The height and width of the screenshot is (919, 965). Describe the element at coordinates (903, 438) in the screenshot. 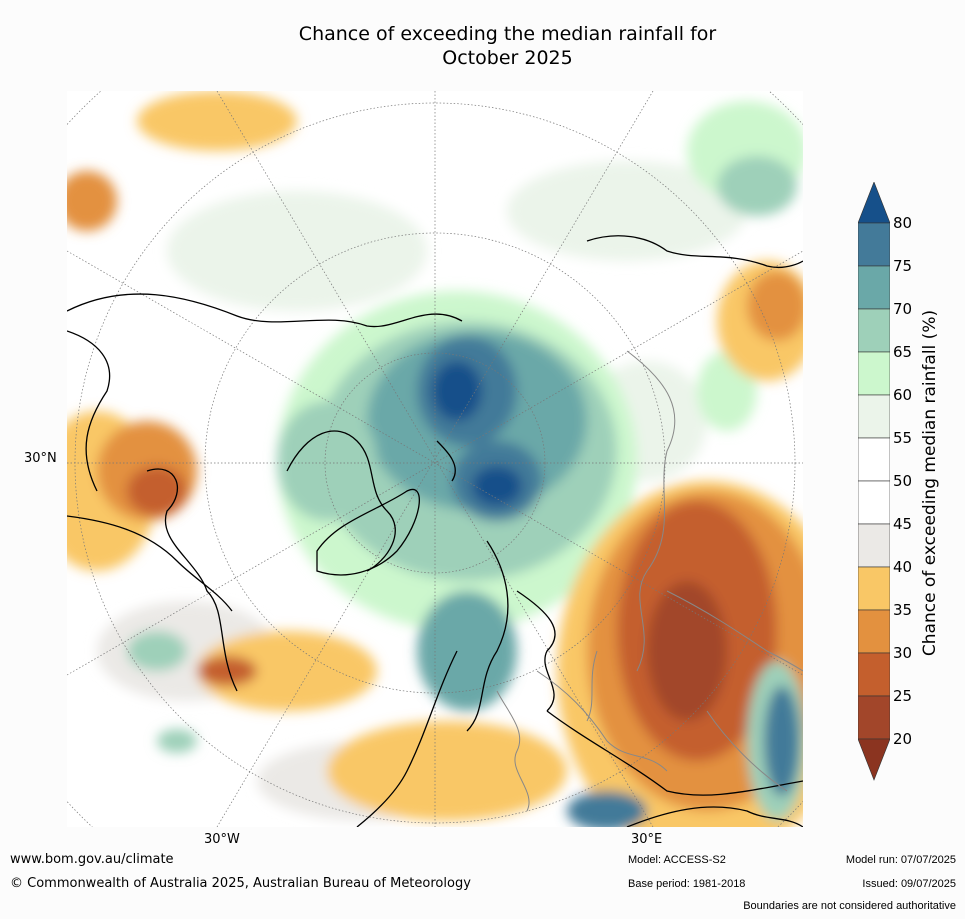

I see `colorbar-tick-55: 55` at that location.